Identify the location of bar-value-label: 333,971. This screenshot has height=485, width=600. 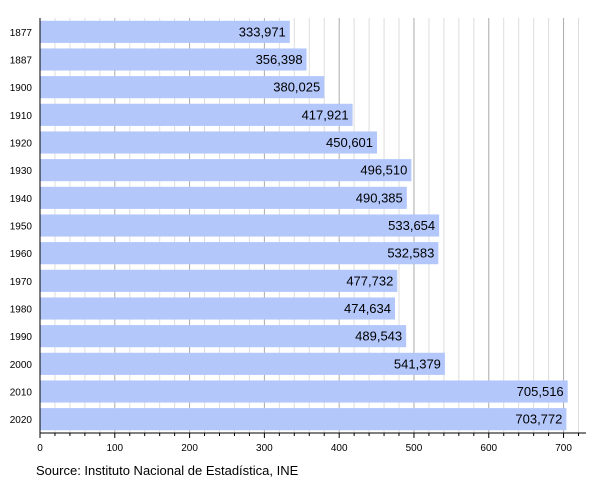
(262, 31).